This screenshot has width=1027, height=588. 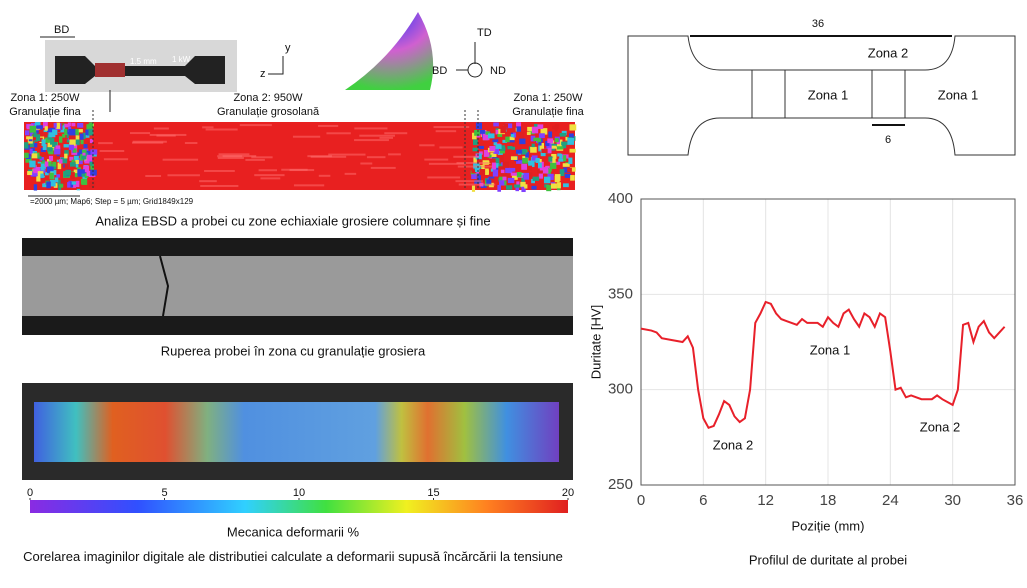 What do you see at coordinates (110, 70) in the screenshot?
I see `photo-zone` at bounding box center [110, 70].